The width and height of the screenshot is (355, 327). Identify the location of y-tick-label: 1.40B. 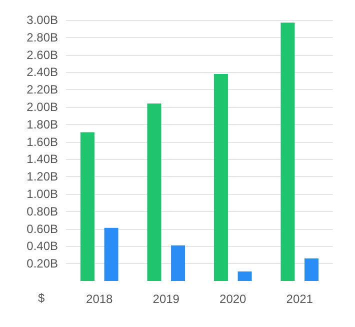
(42, 159).